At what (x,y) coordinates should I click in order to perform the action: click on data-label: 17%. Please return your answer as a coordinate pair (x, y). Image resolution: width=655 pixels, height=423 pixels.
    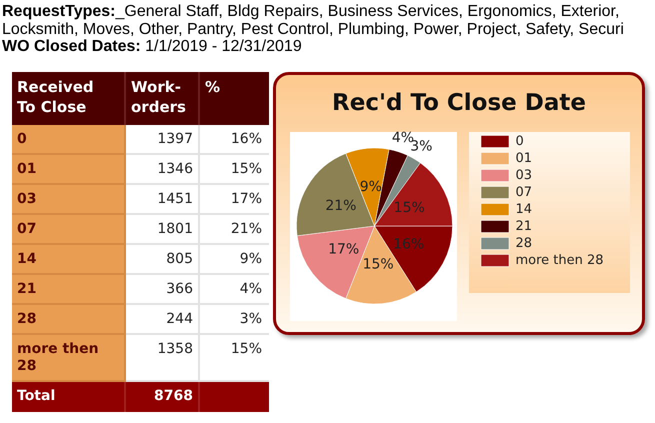
    Looking at the image, I should click on (344, 250).